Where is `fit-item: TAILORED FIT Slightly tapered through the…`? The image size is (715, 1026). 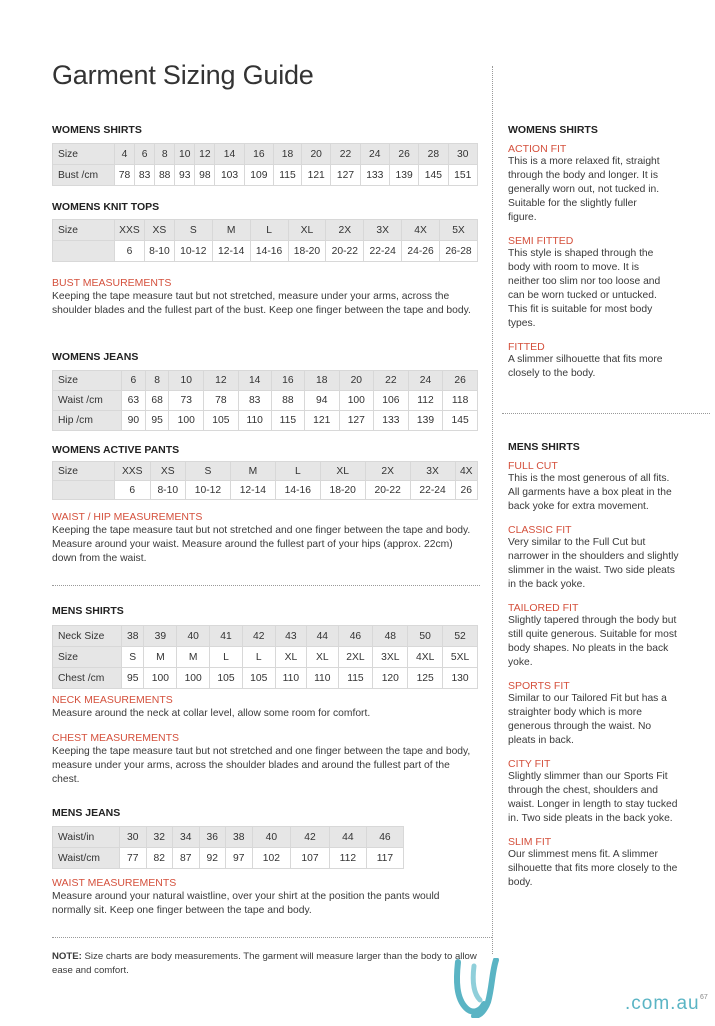
fit-item: TAILORED FIT Slightly tapered through the… is located at coordinates (608, 636).